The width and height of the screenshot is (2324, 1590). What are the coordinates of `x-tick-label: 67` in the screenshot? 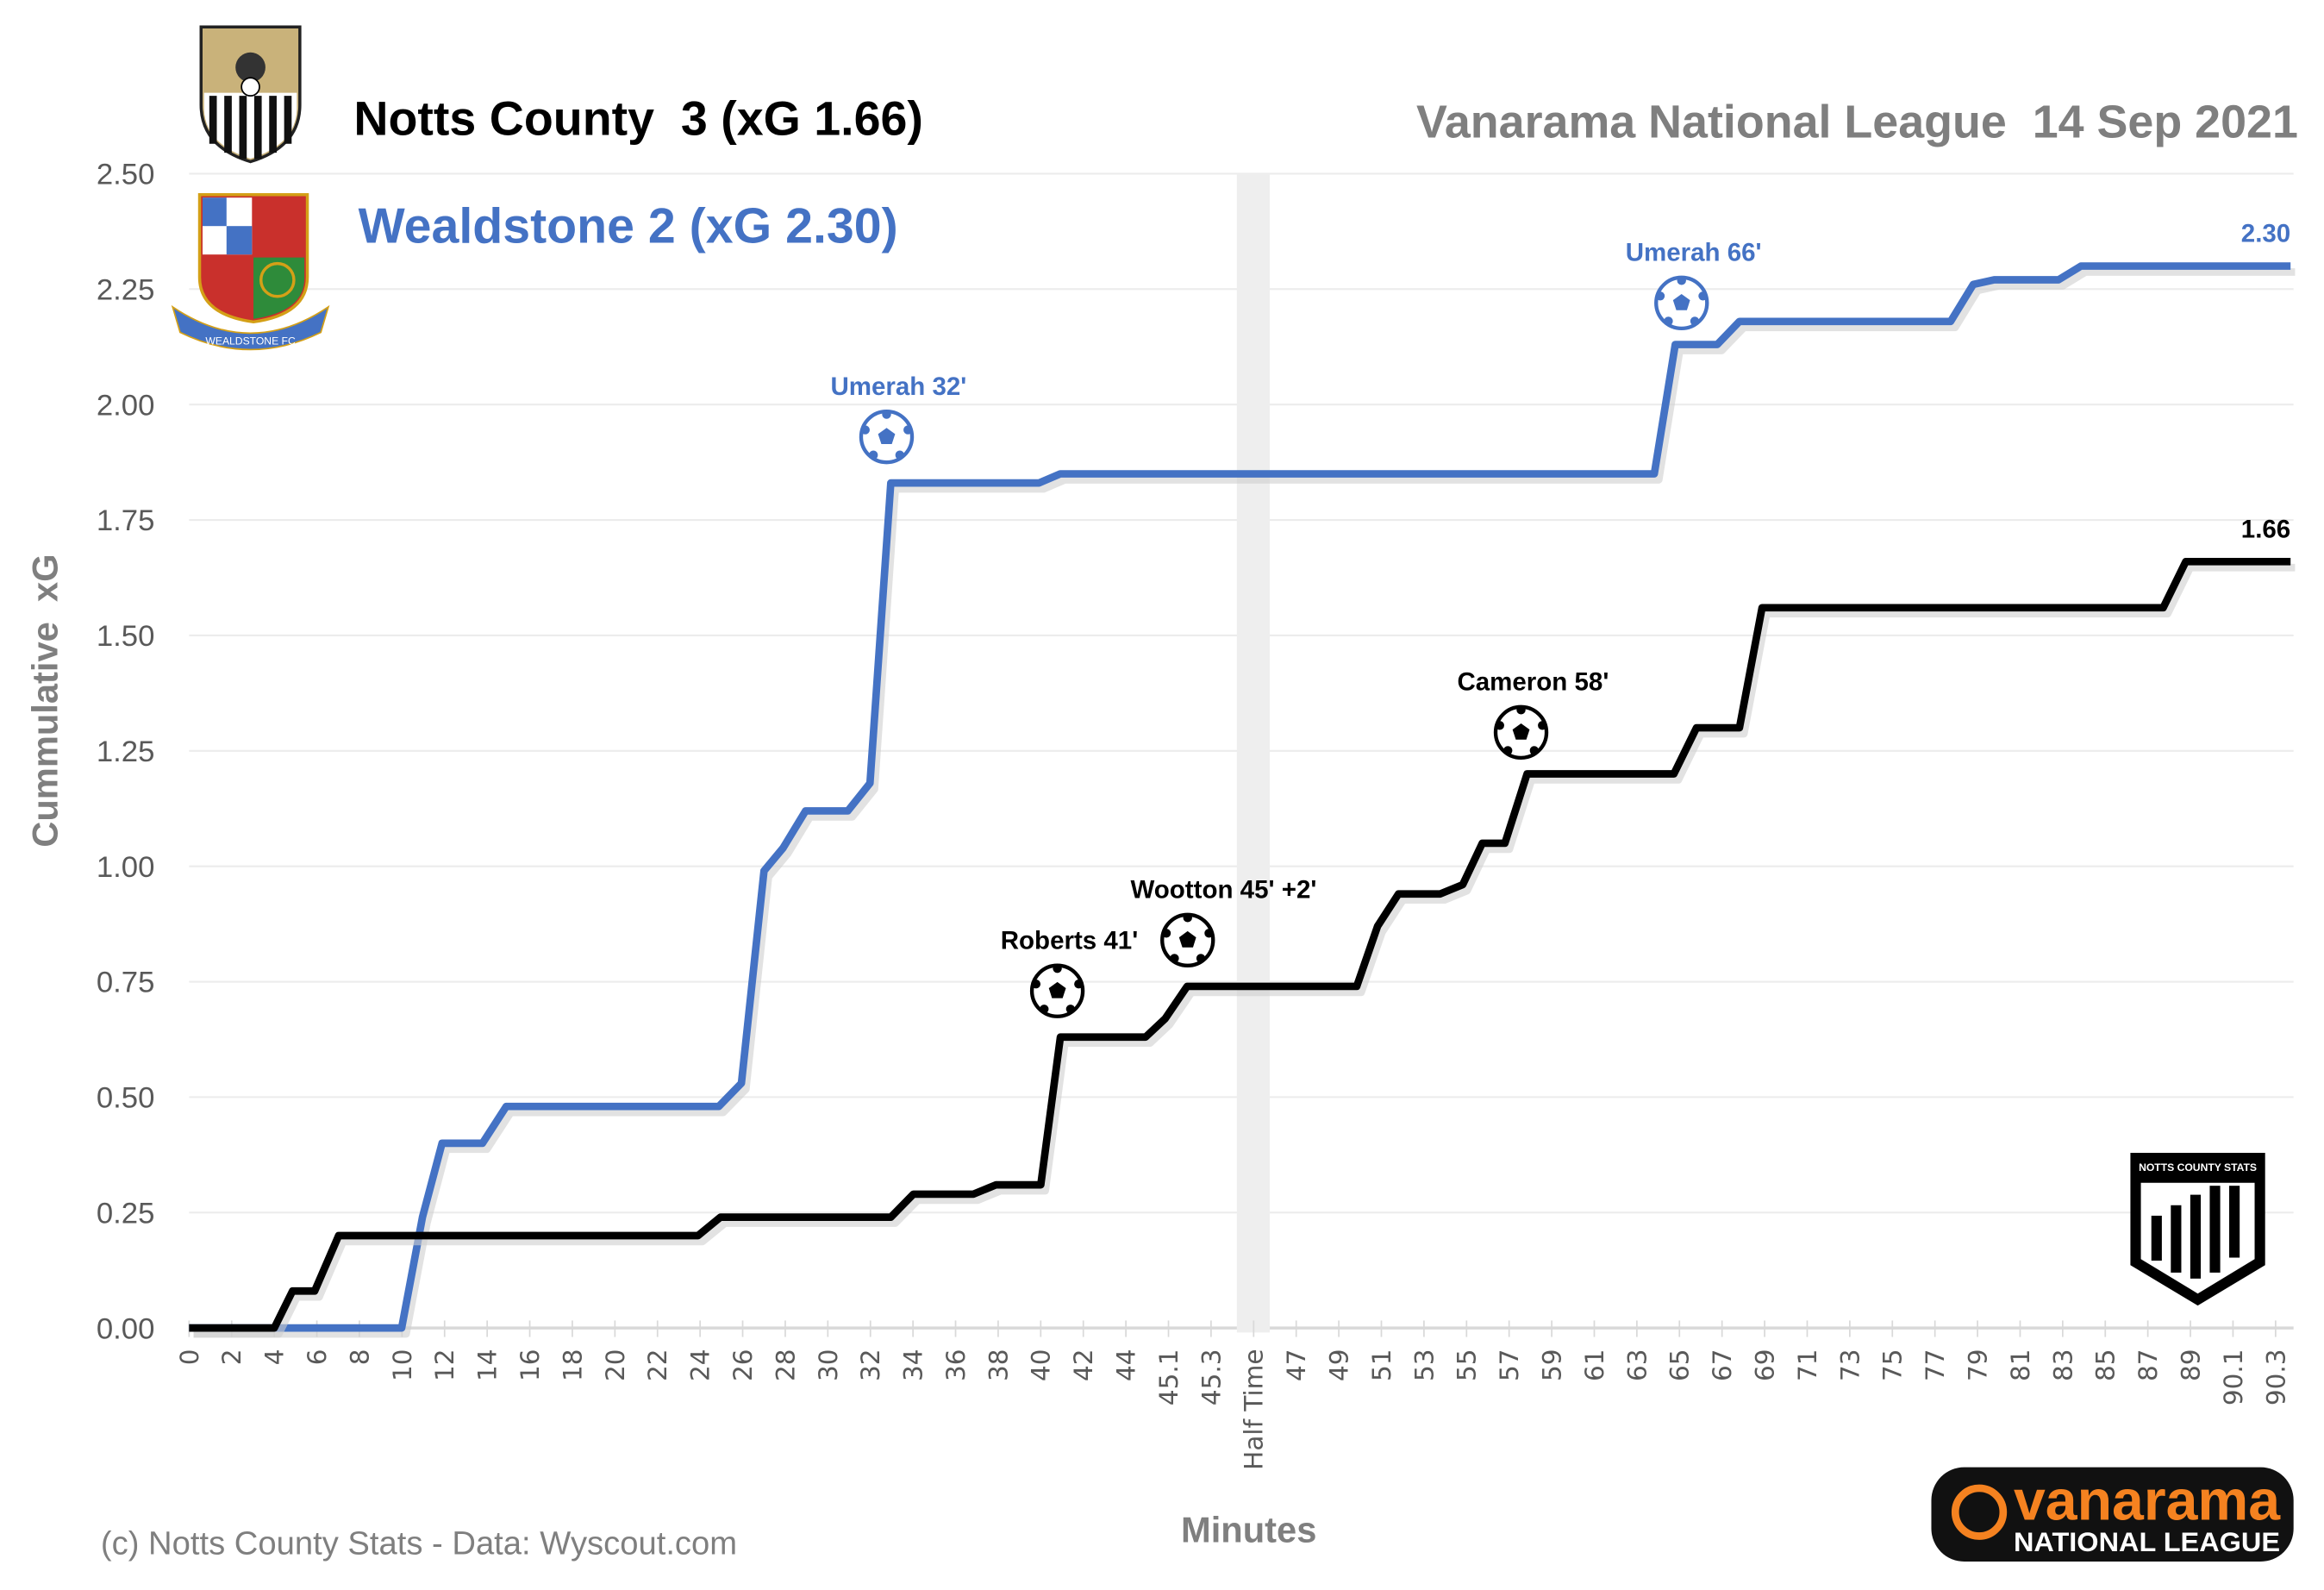 It's located at (1722, 1365).